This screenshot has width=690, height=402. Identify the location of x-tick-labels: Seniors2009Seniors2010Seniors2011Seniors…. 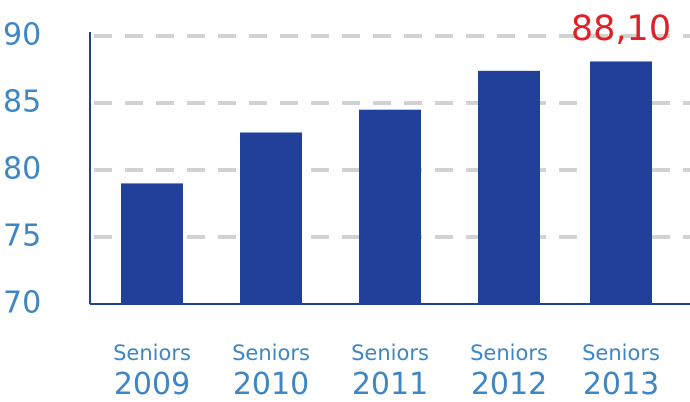
(386, 371).